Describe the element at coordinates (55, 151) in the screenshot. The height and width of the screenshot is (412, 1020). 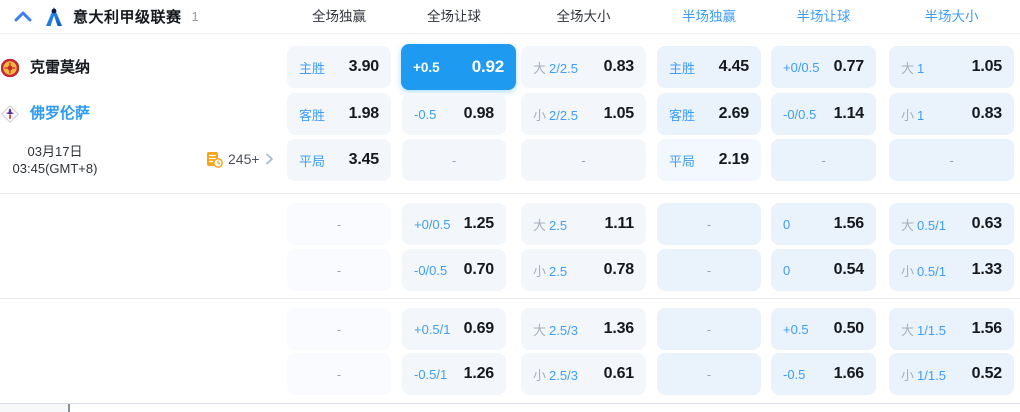
I see `match-date: 03月17日` at that location.